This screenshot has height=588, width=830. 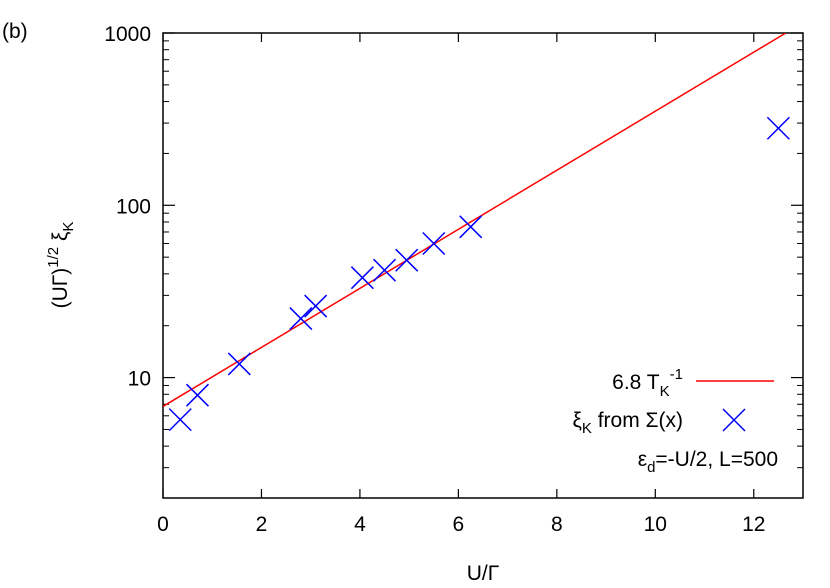 I want to click on x-tick-label-part: 0, so click(x=163, y=524).